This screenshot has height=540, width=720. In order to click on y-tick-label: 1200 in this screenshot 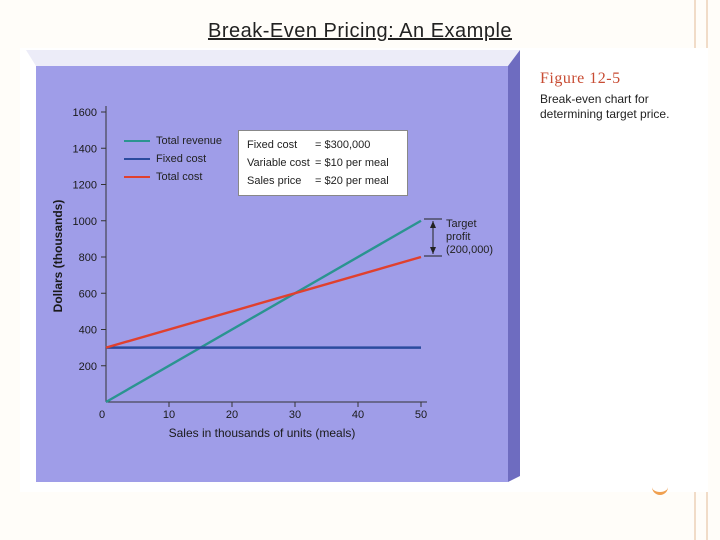, I will do `click(85, 186)`.